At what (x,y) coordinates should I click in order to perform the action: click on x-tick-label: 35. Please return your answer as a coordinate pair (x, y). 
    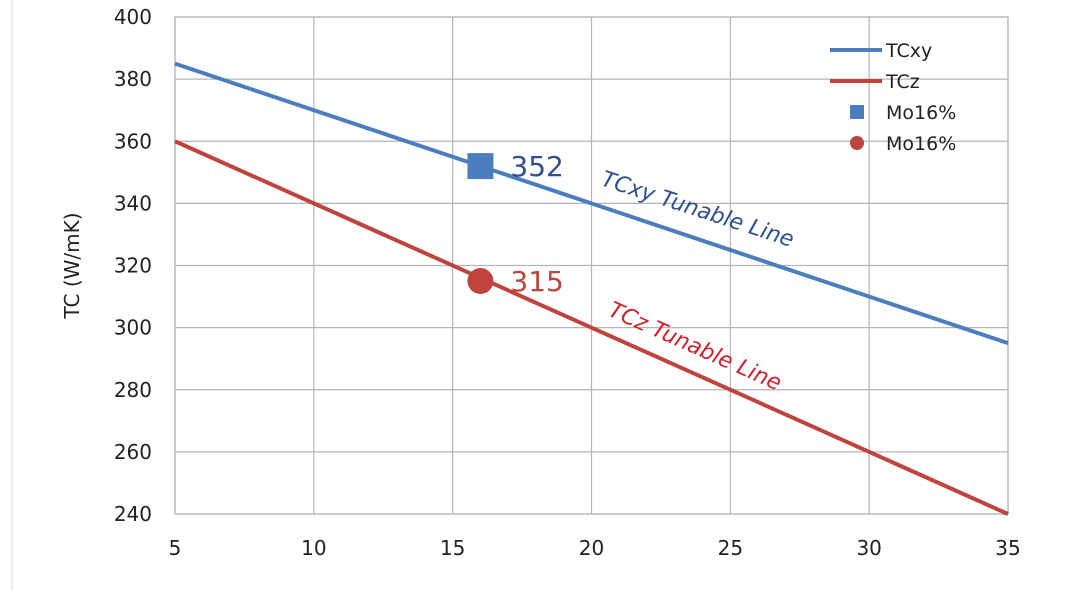
    Looking at the image, I should click on (1007, 548).